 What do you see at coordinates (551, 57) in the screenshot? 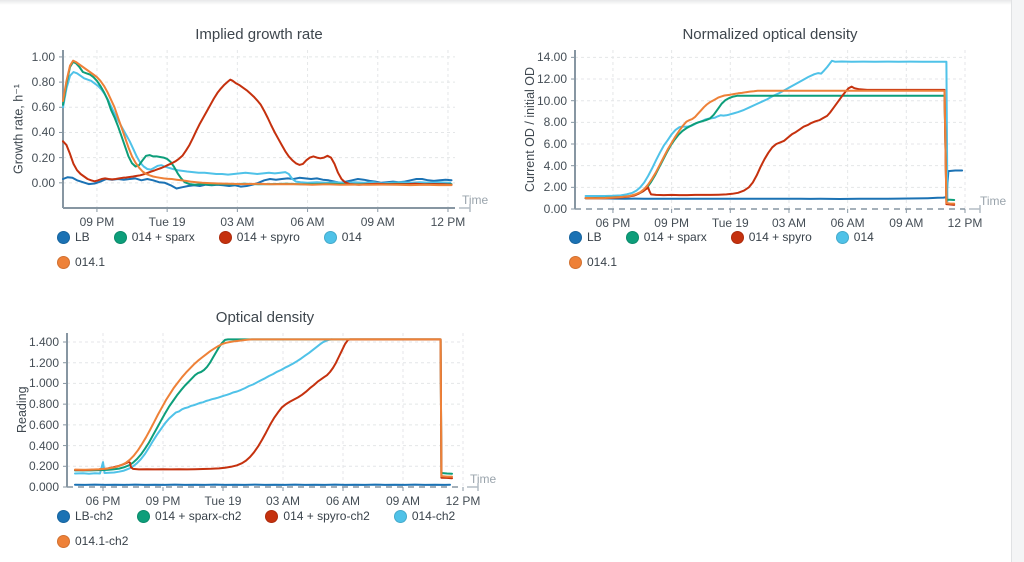
I see `y-tick-label: 14.00` at bounding box center [551, 57].